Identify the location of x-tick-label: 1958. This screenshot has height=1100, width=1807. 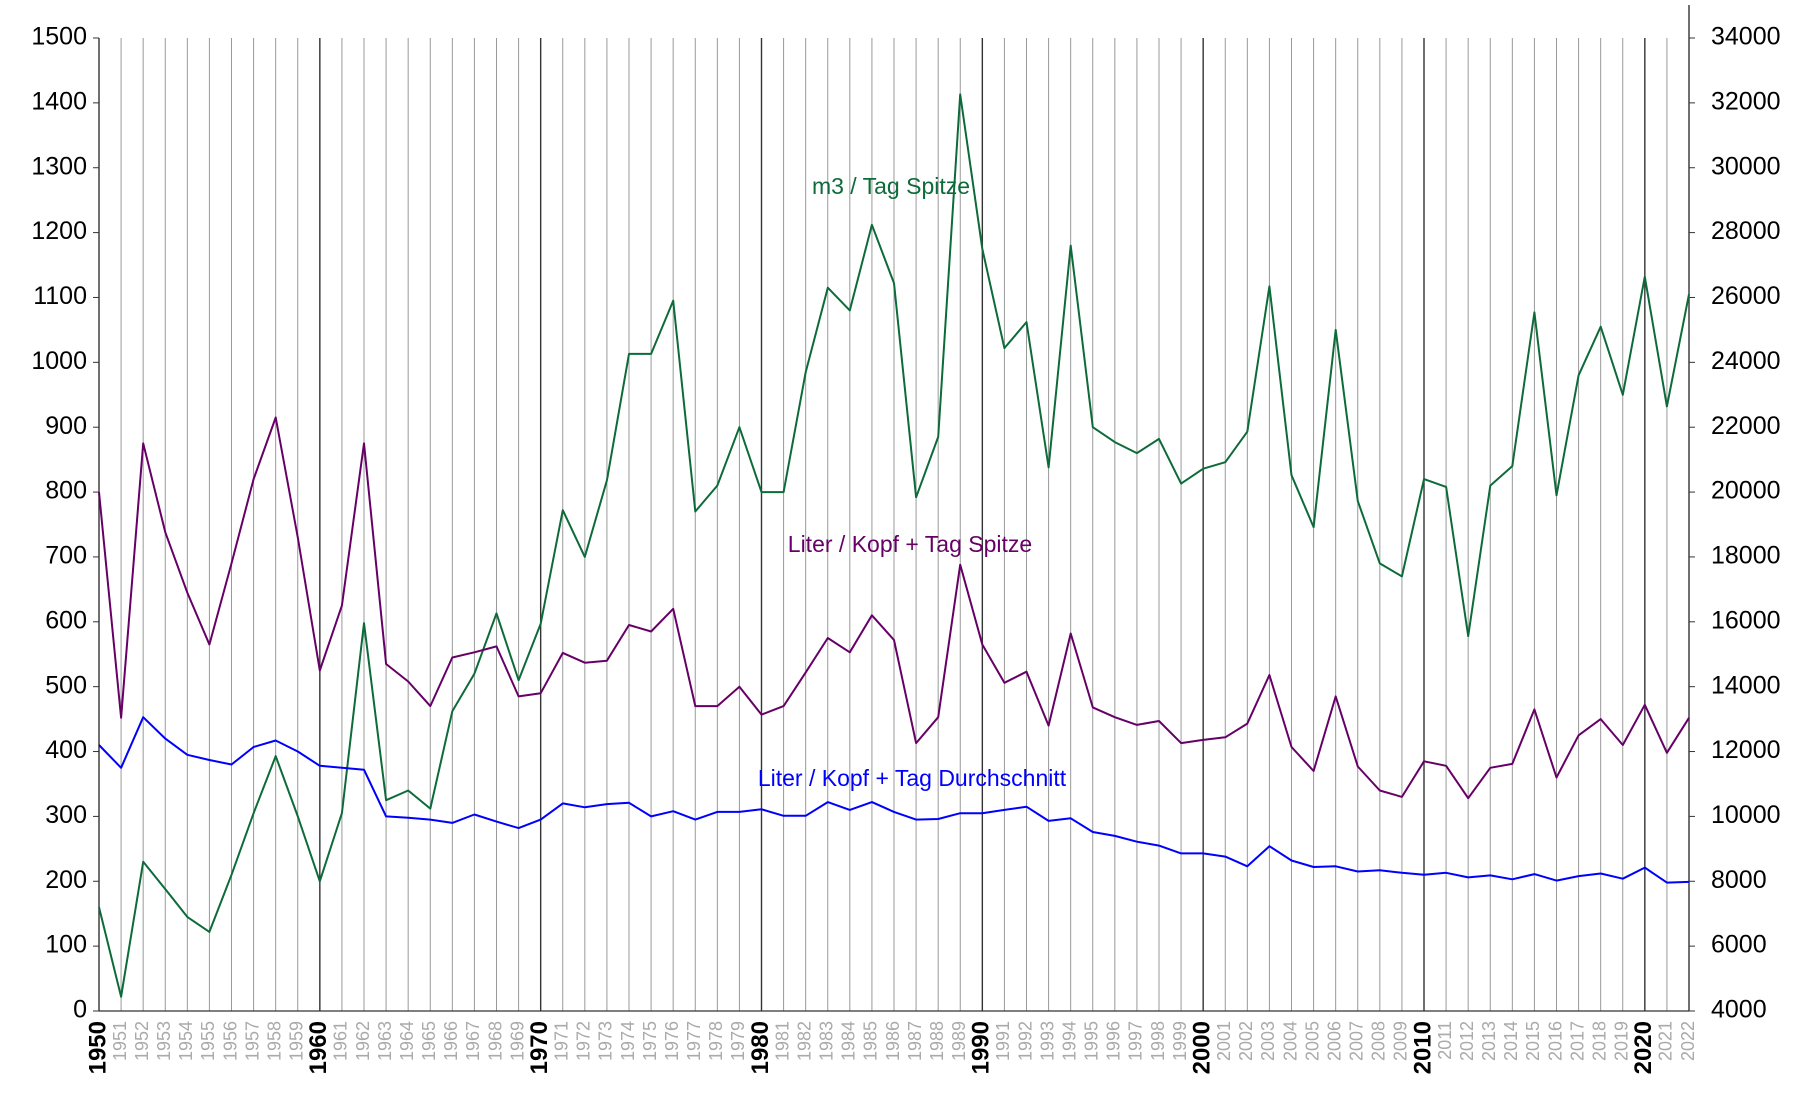
(274, 1041).